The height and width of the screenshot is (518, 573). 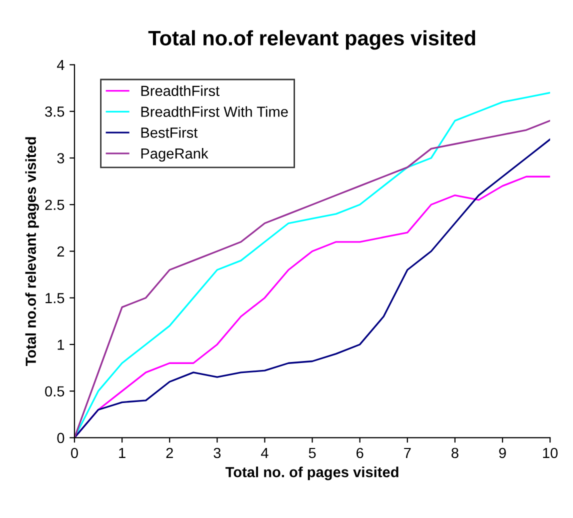 I want to click on x-tick-label: 0, so click(x=74, y=453).